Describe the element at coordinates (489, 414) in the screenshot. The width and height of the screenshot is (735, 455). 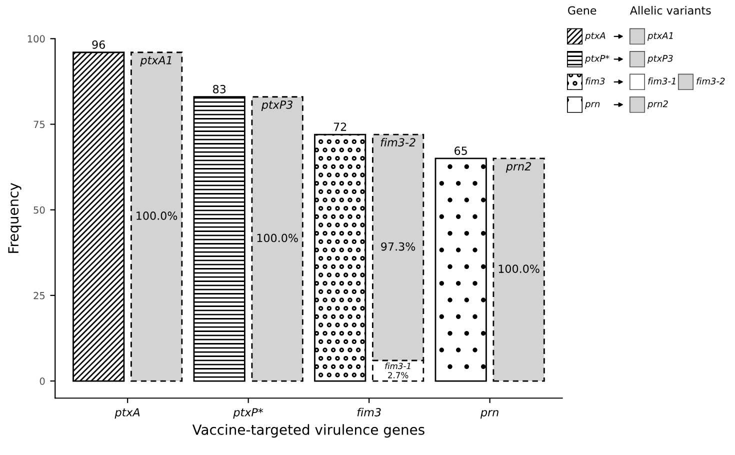
I see `x-tick-label: prn` at that location.